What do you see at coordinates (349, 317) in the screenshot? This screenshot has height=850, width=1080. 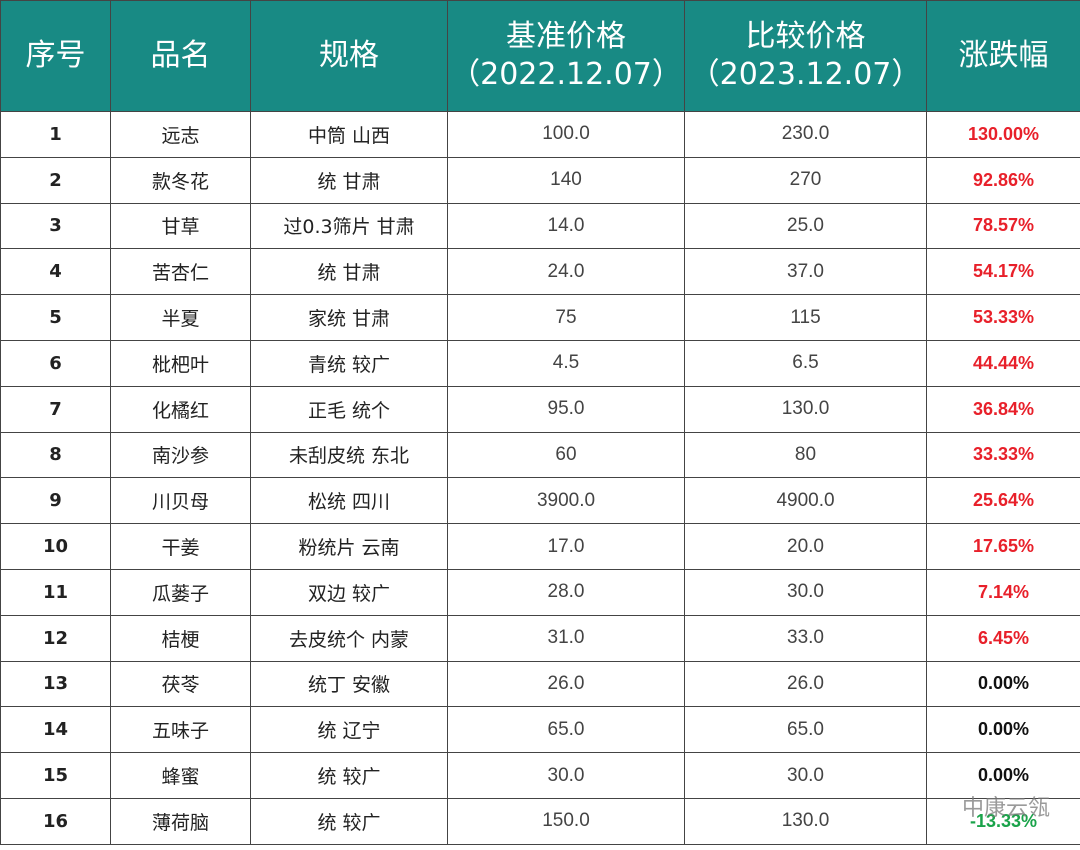 I see `specification: 家统 甘肃` at bounding box center [349, 317].